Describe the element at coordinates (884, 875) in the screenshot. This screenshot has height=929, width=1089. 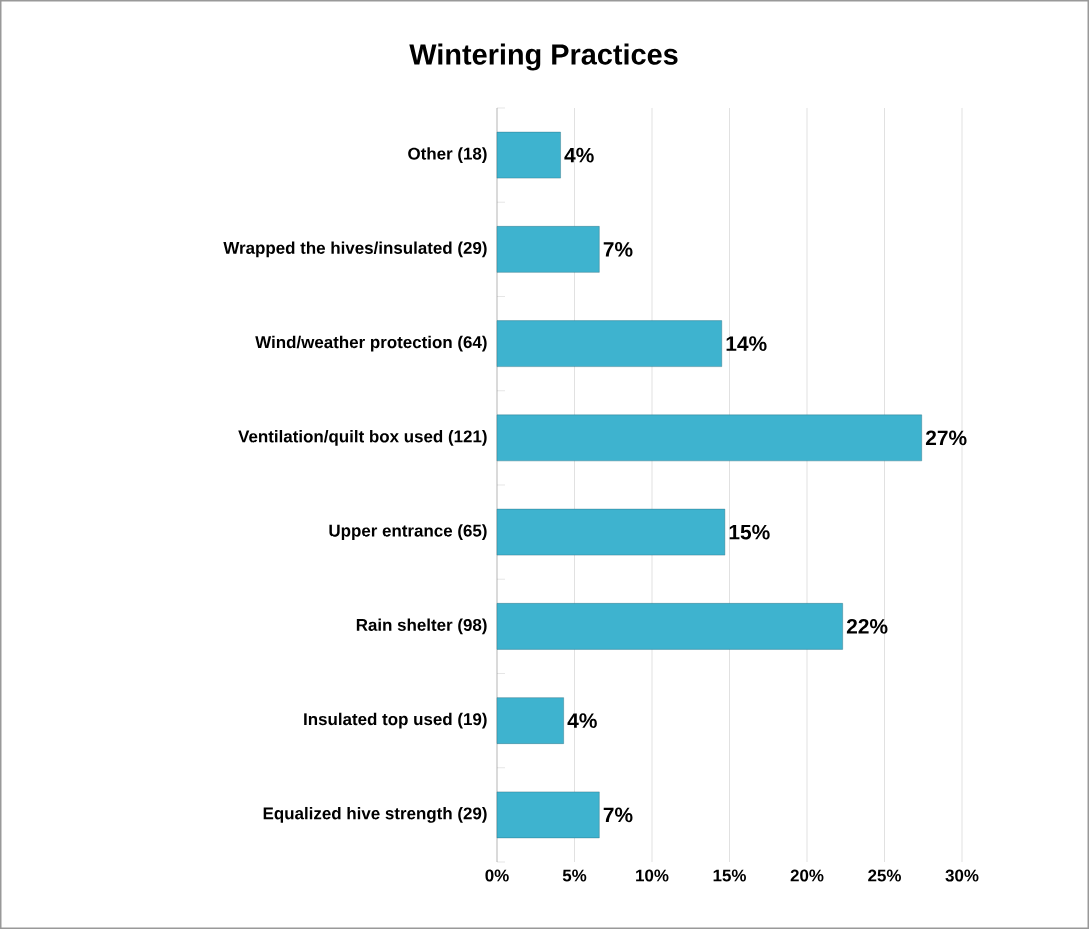
I see `x-tick-label: 25%` at that location.